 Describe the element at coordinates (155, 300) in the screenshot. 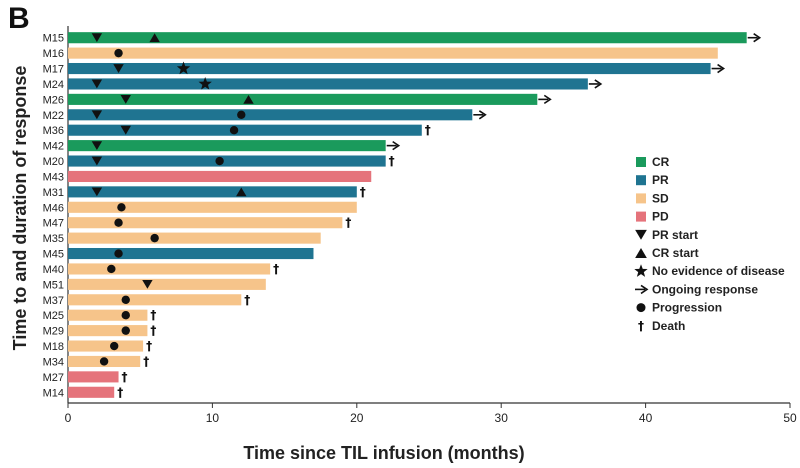

I see `bar-m37` at that location.